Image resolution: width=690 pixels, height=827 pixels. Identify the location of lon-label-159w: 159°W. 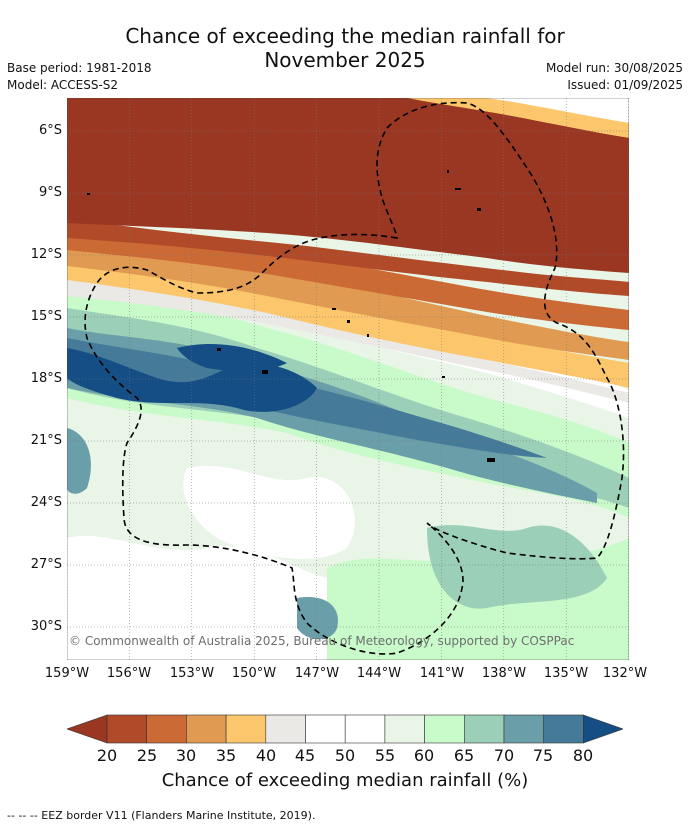
(67, 673).